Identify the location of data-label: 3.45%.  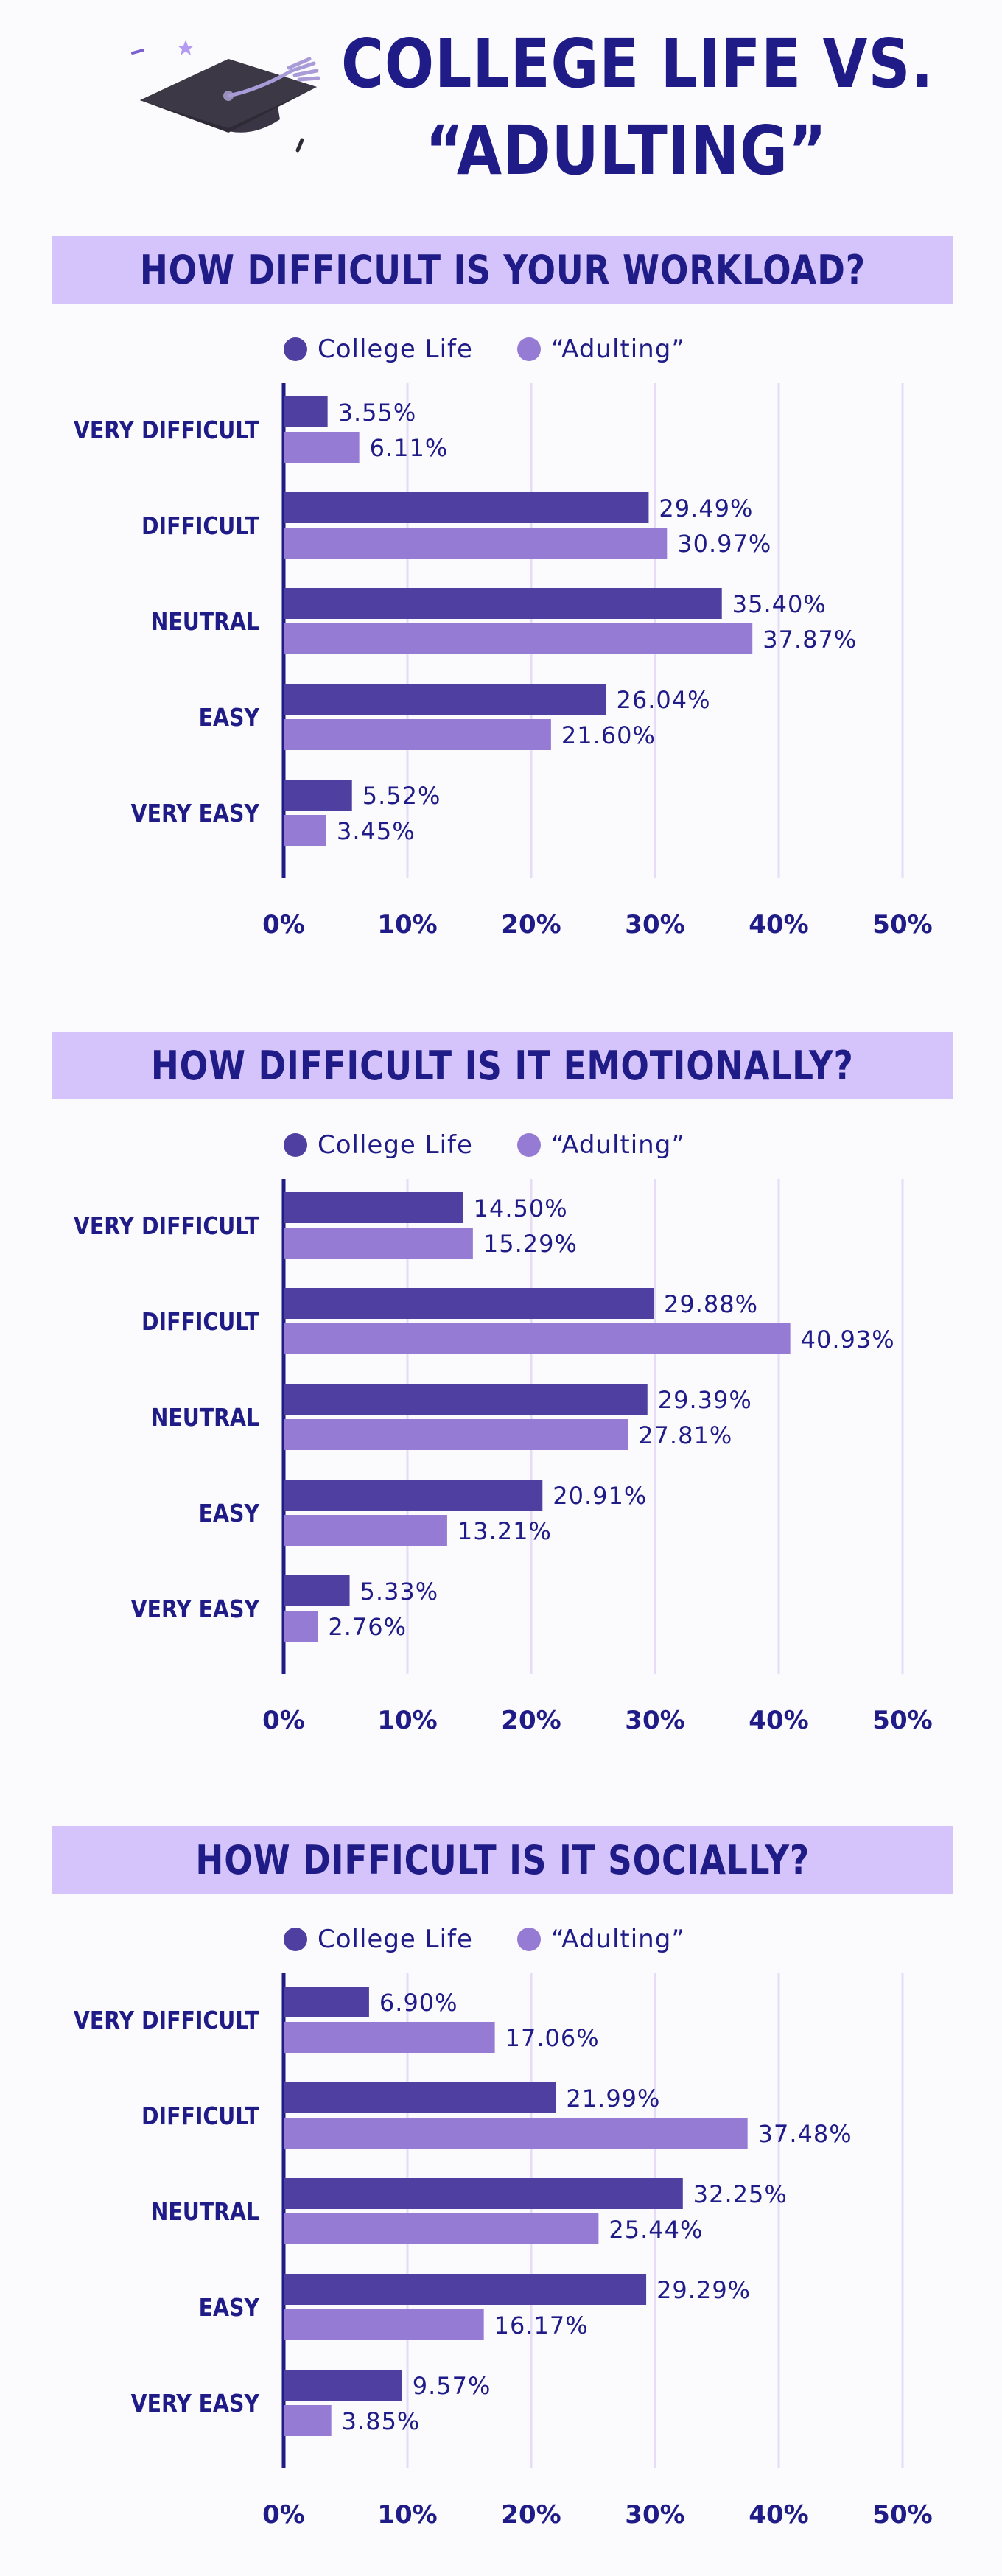
(376, 831).